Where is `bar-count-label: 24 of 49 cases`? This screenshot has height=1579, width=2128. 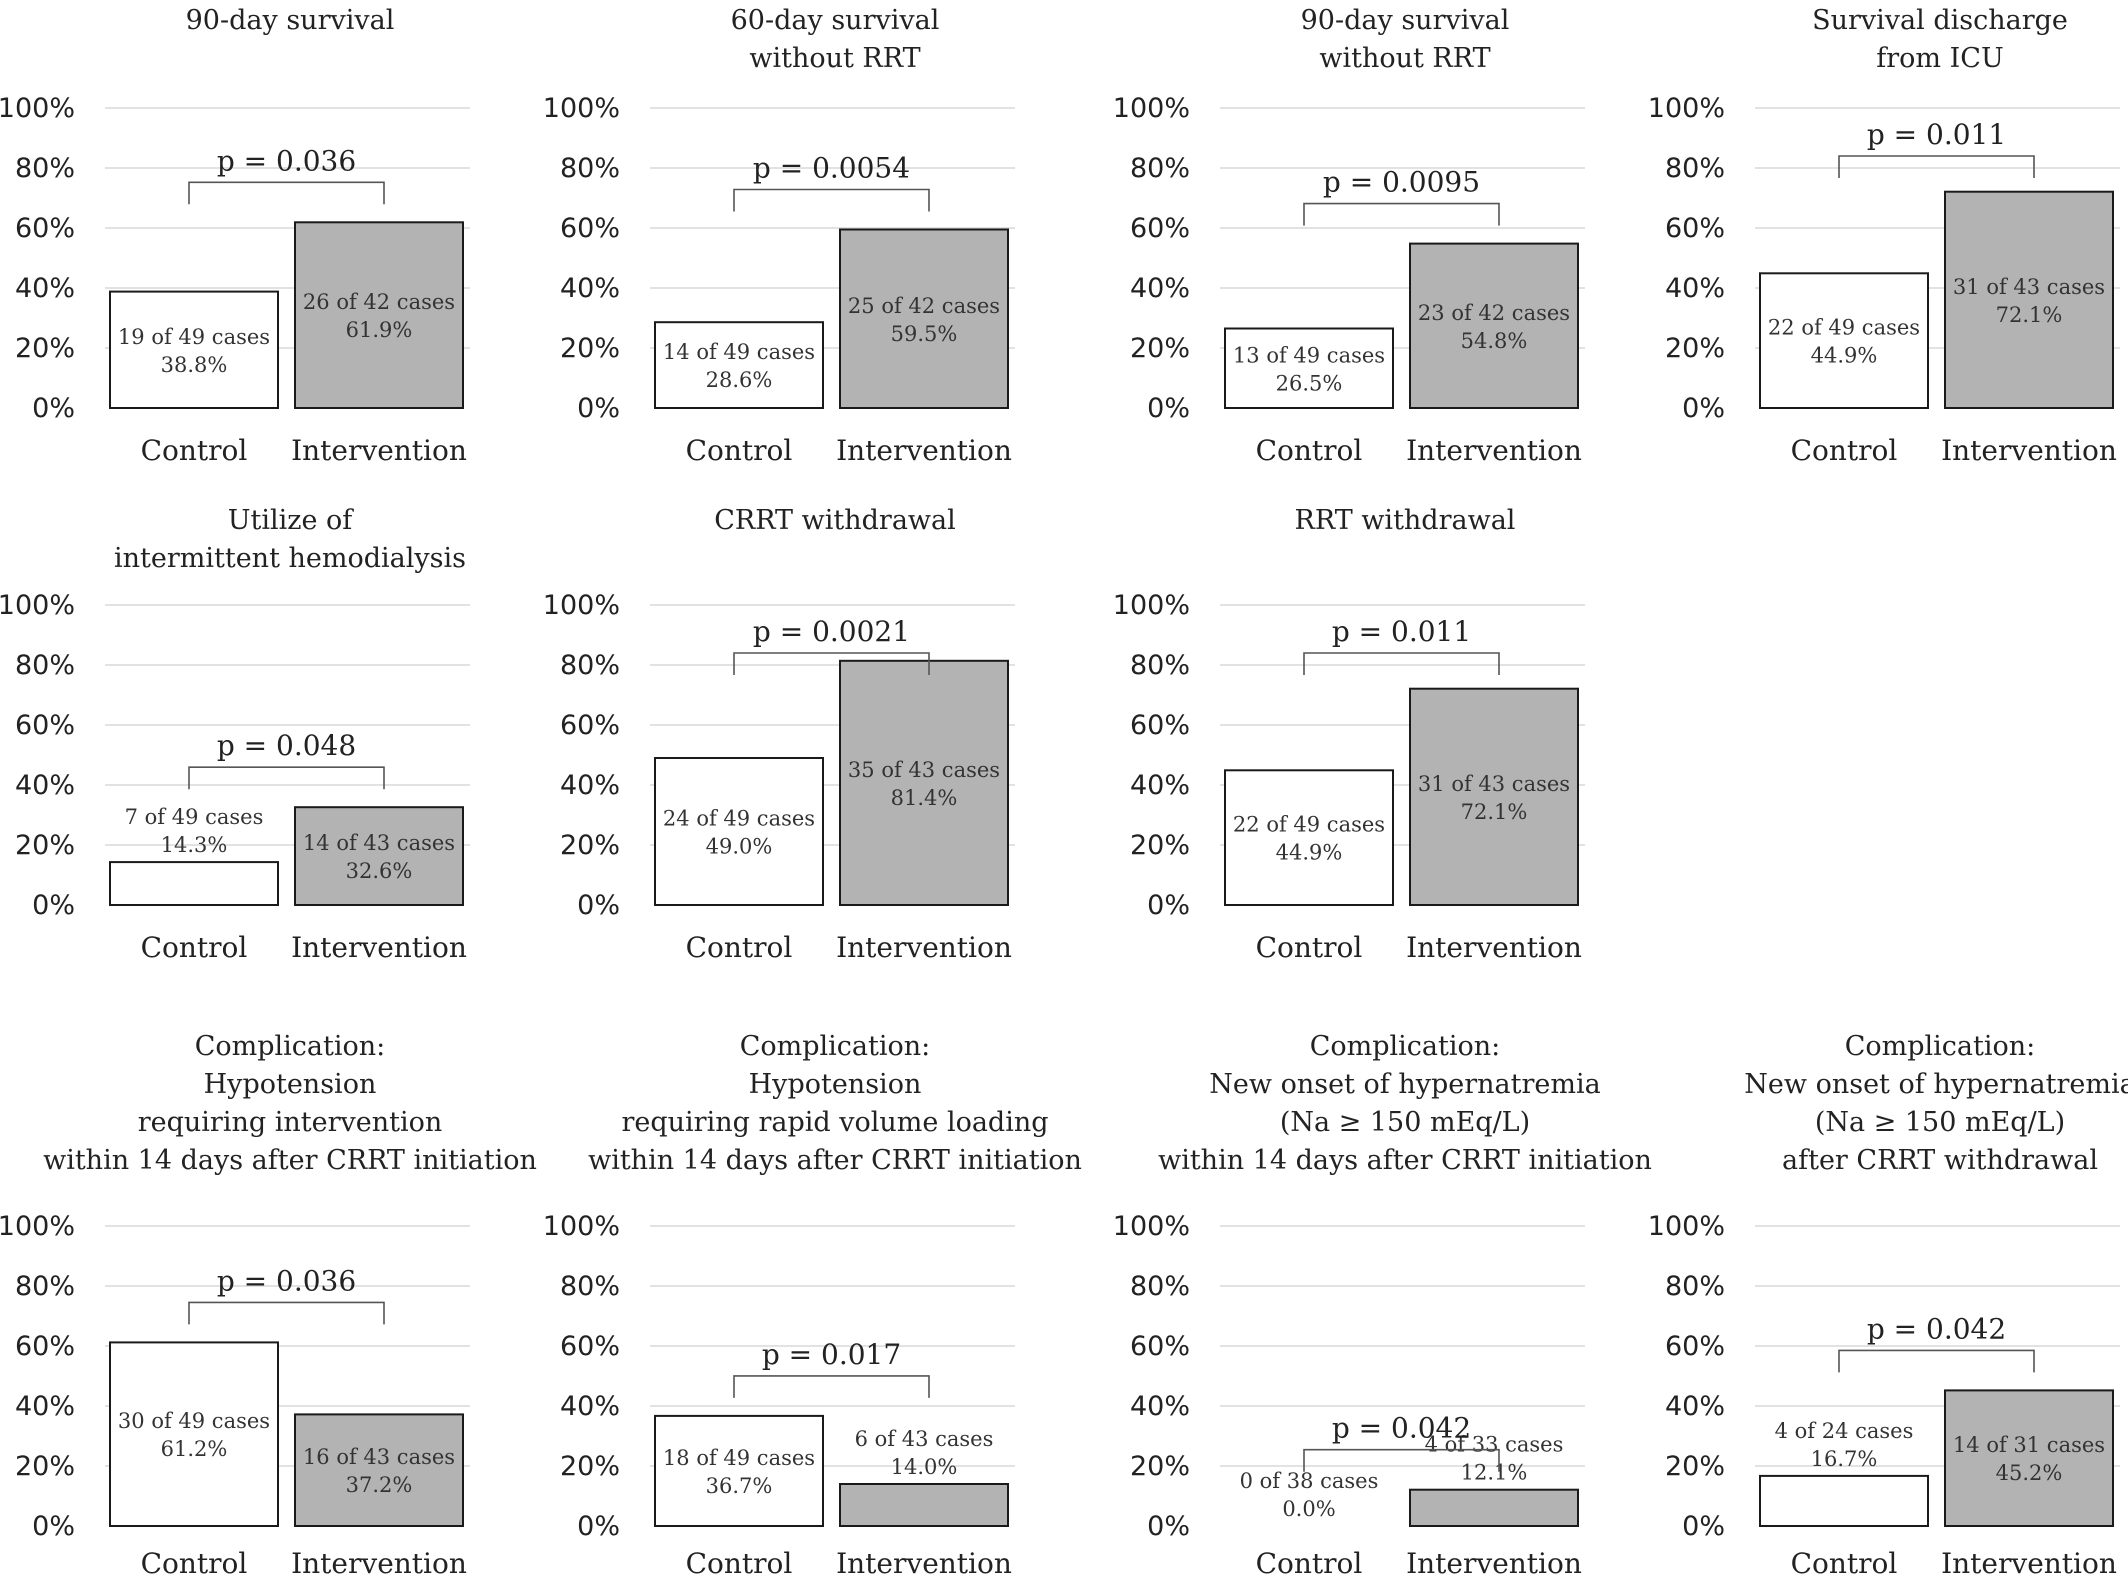 bar-count-label: 24 of 49 cases is located at coordinates (739, 819).